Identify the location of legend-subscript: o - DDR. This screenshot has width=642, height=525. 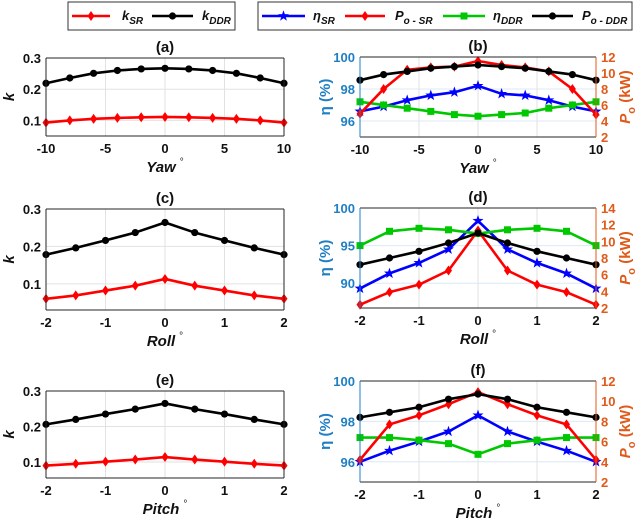
(609, 21).